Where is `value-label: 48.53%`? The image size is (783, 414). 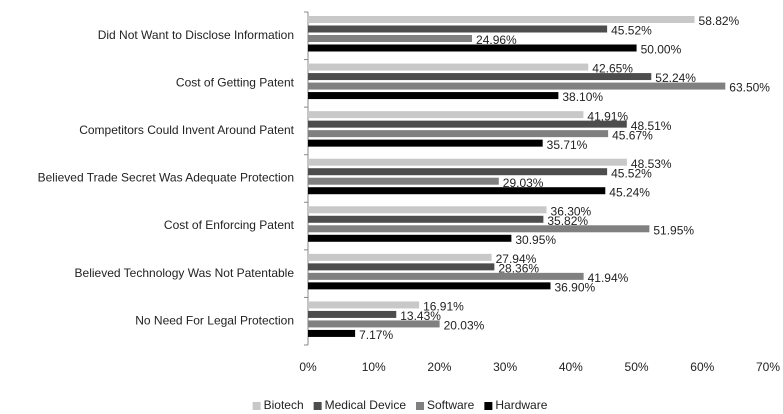 value-label: 48.53% is located at coordinates (651, 164).